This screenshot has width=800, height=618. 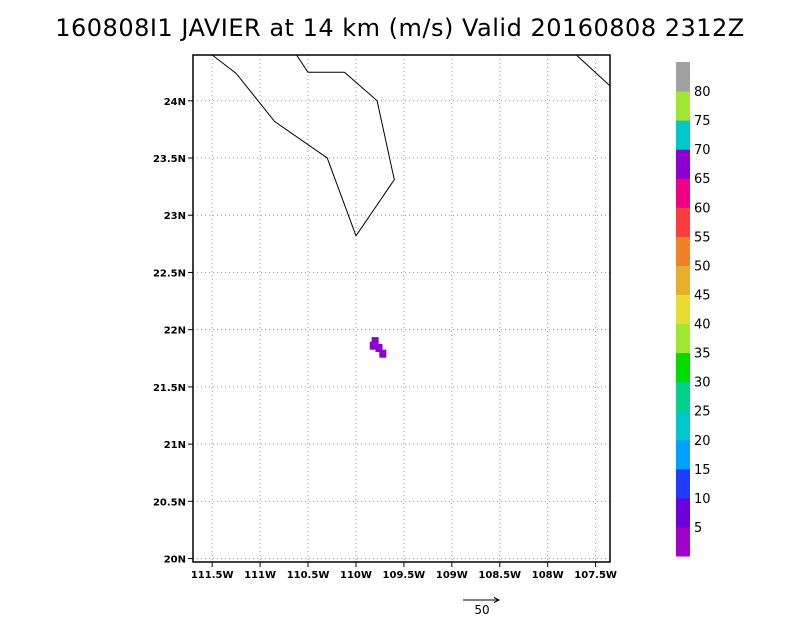 I want to click on y-tick-label: 21.5N, so click(x=169, y=388).